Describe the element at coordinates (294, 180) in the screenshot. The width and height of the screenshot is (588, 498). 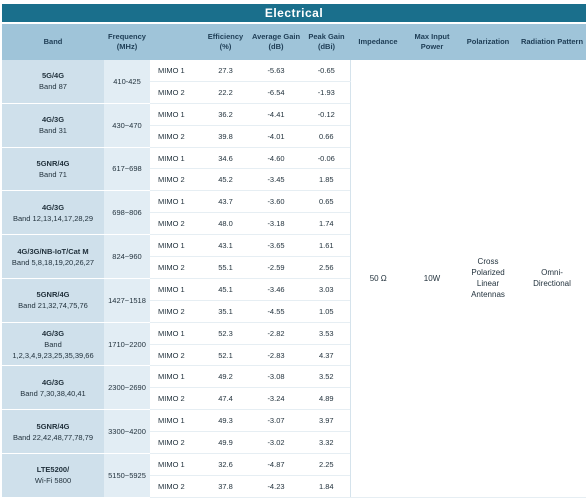
I see `table-row: MIMO 2 45.2 -3.45 1.85` at that location.